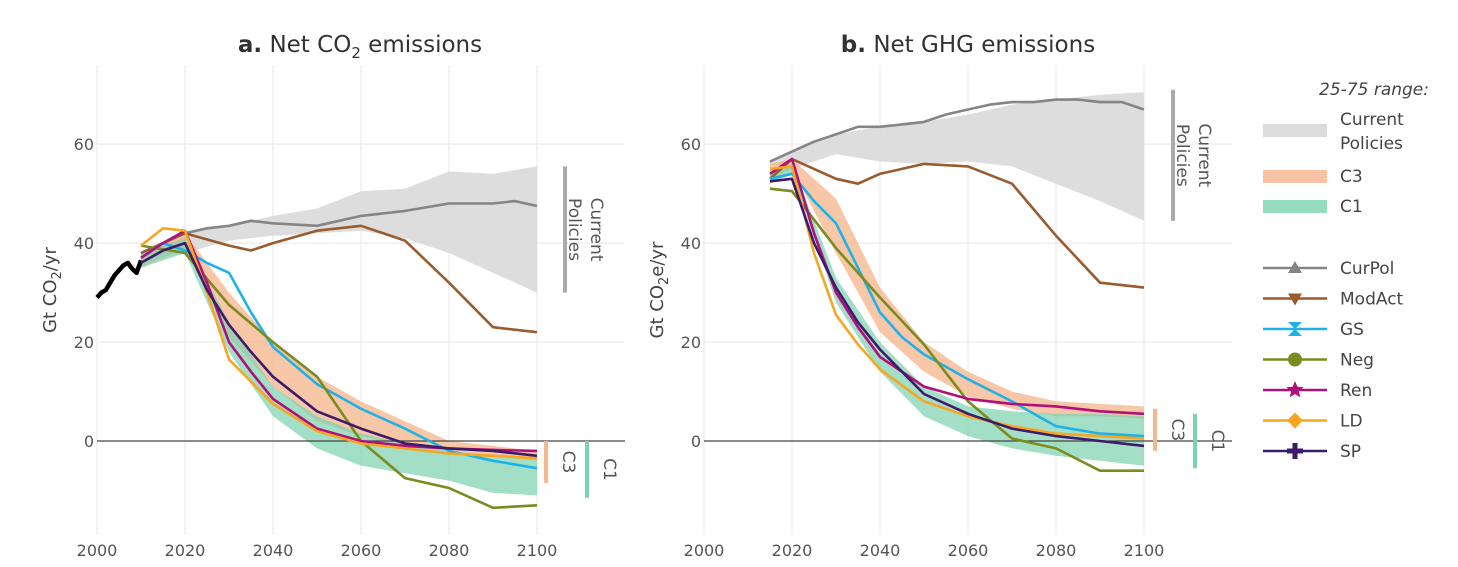  Describe the element at coordinates (1295, 359) in the screenshot. I see `legend-marker-circle` at that location.